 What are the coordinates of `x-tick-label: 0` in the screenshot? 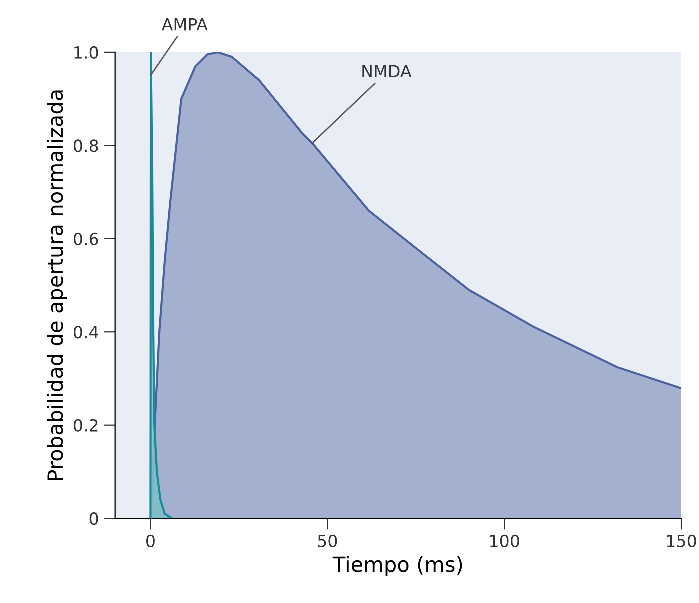 It's located at (150, 541).